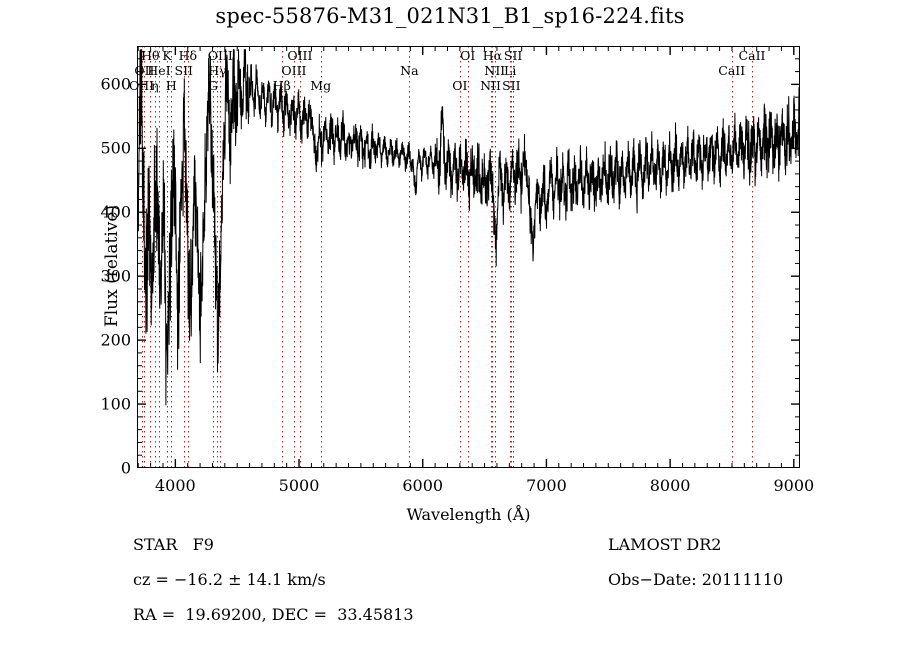 Image resolution: width=900 pixels, height=650 pixels. Describe the element at coordinates (794, 485) in the screenshot. I see `x-tick-label: 9000` at that location.